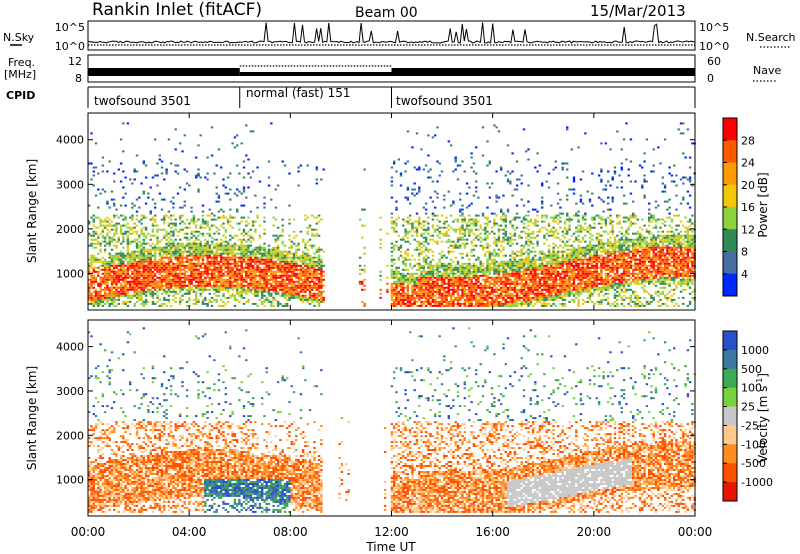 The height and width of the screenshot is (554, 800). What do you see at coordinates (594, 532) in the screenshot?
I see `time-tick-label: 20:00` at bounding box center [594, 532].